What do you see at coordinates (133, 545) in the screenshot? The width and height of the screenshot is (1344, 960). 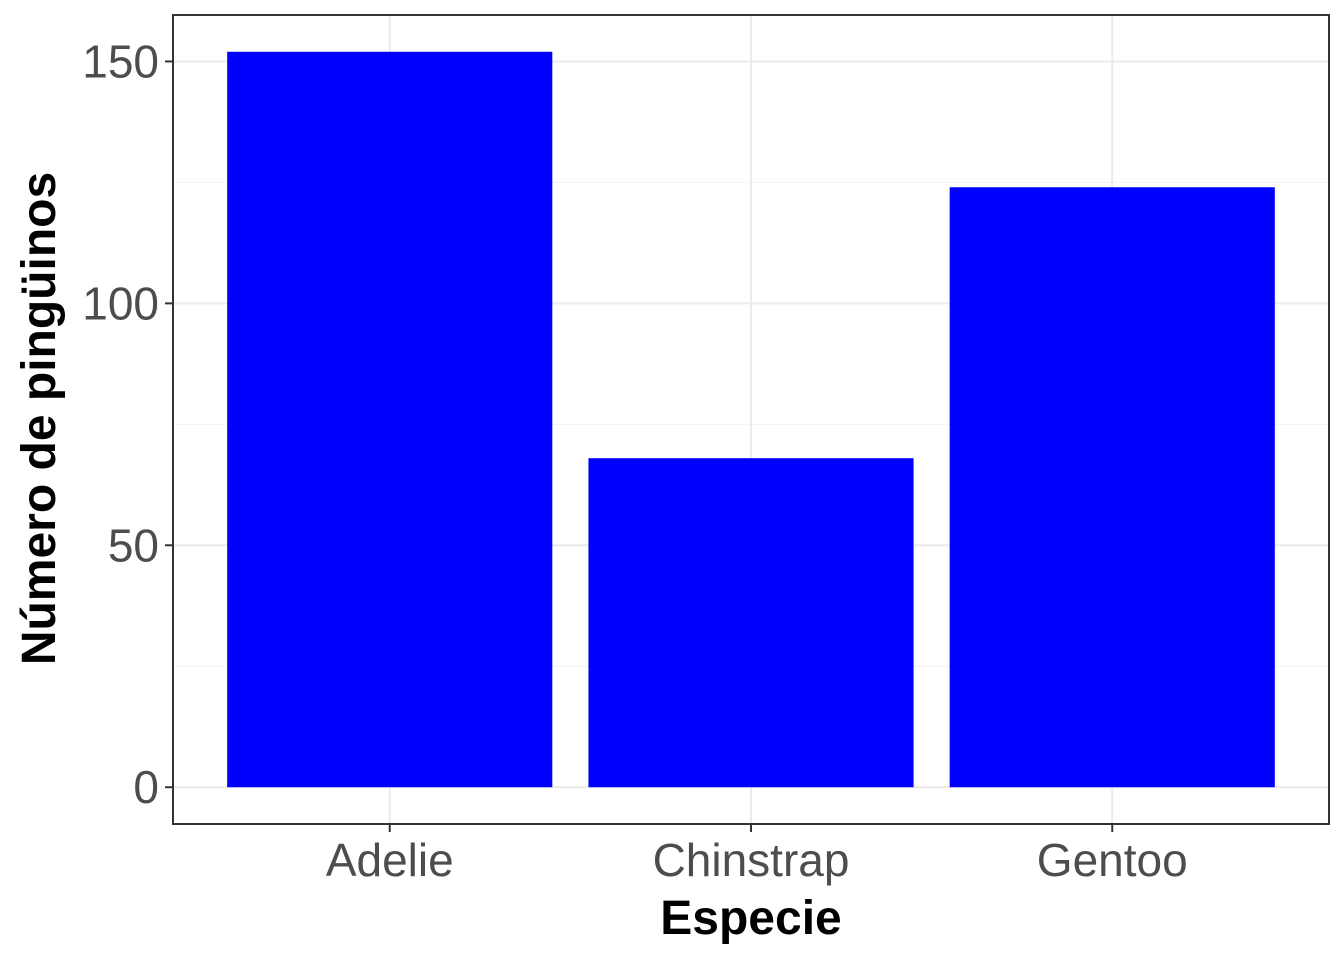 I see `y-tick-label: 50` at bounding box center [133, 545].